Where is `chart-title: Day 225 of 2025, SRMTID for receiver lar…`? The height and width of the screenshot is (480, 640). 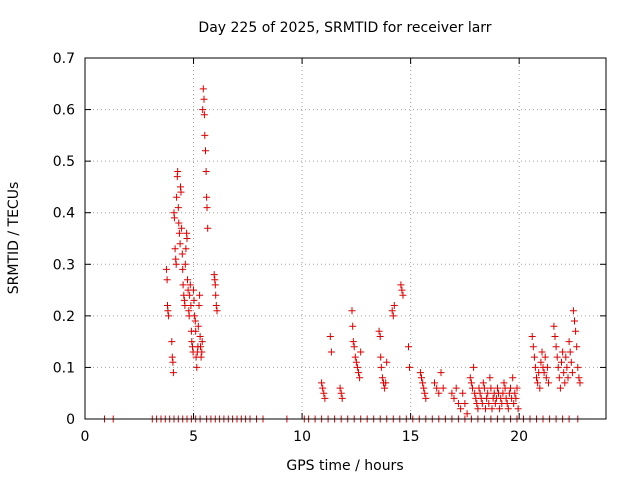
chart-title: Day 225 of 2025, SRMTID for receiver lar… is located at coordinates (344, 28).